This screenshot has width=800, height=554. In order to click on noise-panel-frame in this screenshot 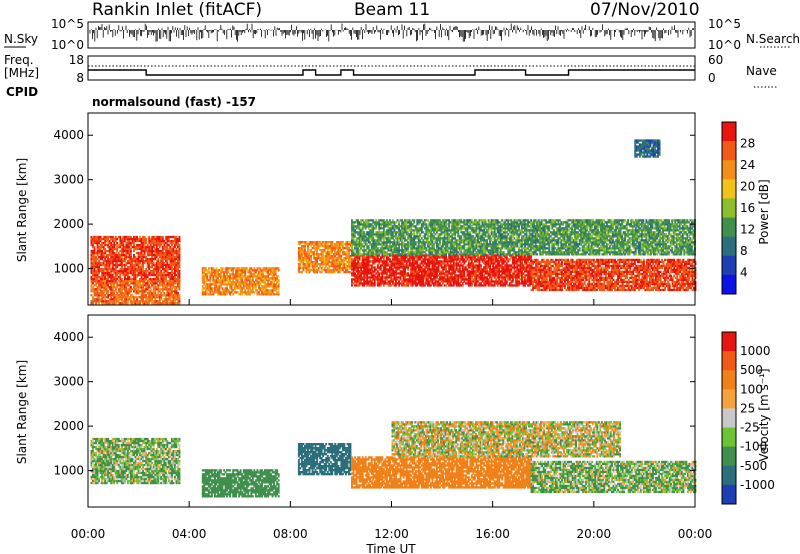, I will do `click(391, 35)`.